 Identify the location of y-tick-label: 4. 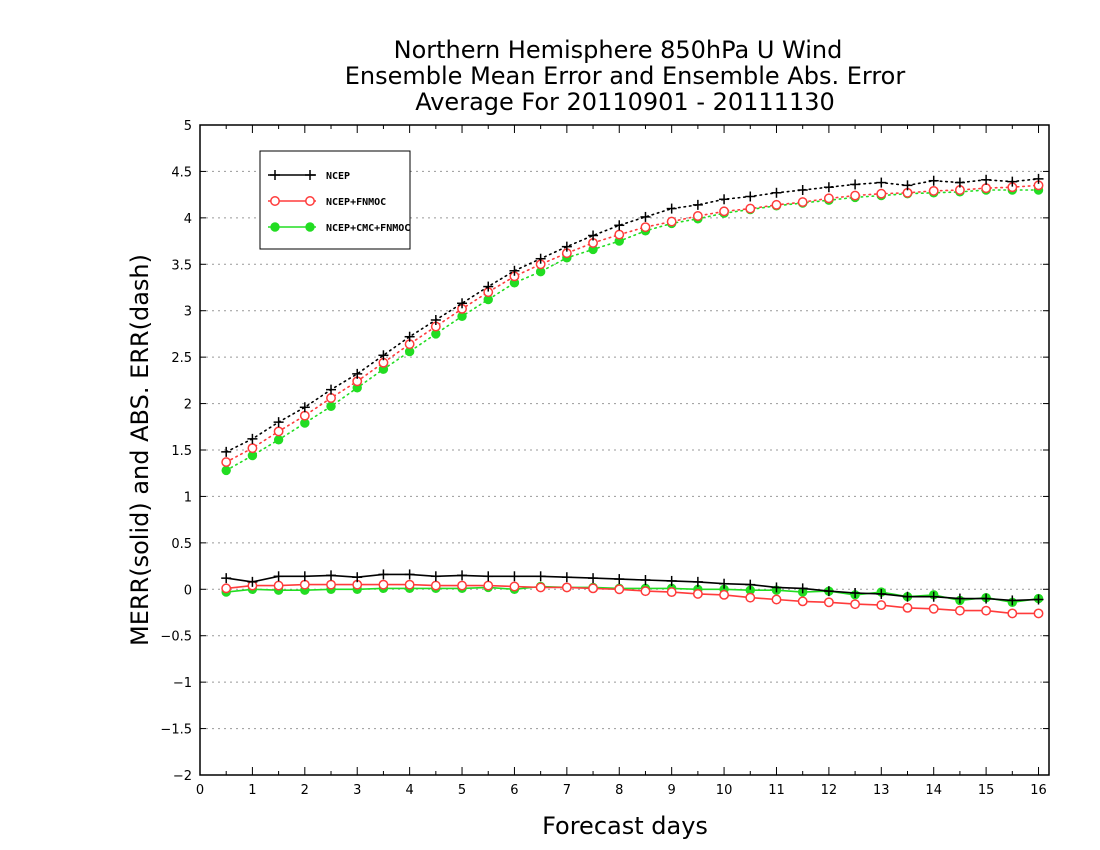
(188, 219).